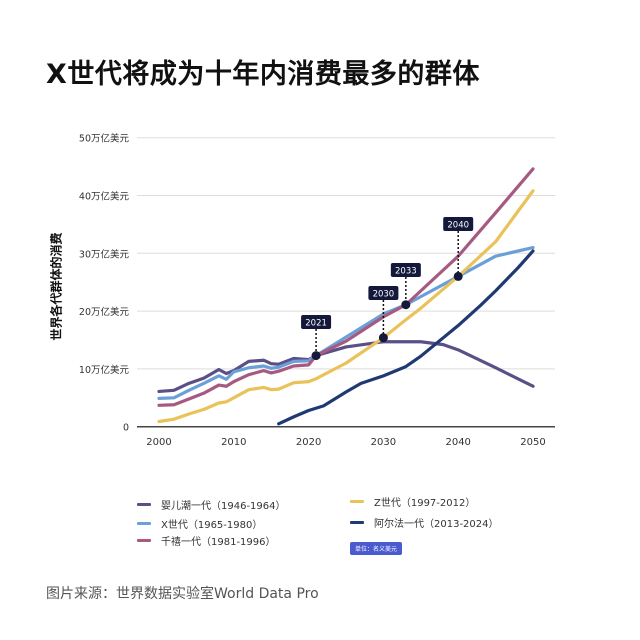 This screenshot has width=640, height=640. What do you see at coordinates (457, 442) in the screenshot?
I see `x-tick-label: 2040` at bounding box center [457, 442].